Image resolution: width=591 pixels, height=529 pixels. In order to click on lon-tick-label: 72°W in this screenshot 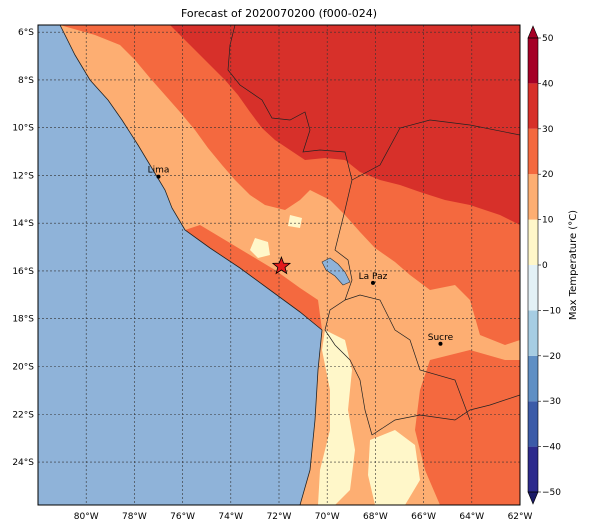, I will do `click(279, 517)`.